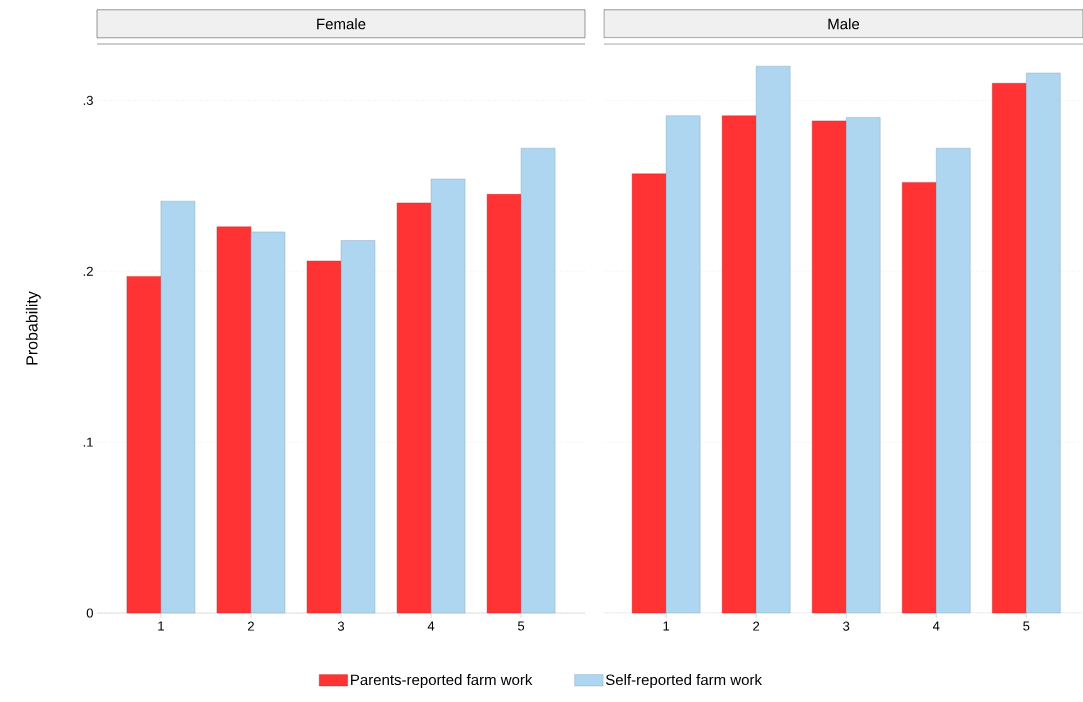 Image resolution: width=1083 pixels, height=702 pixels. I want to click on legend-label: Self-reported farm work, so click(683, 681).